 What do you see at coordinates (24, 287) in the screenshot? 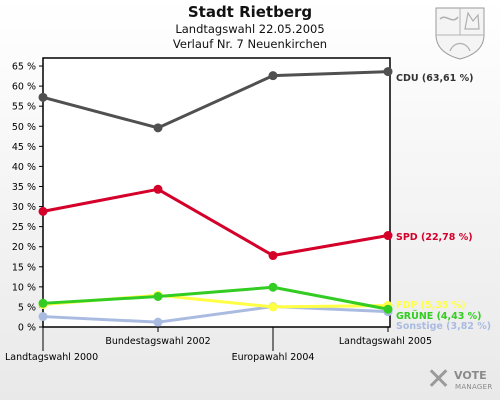
I see `y-tick-label: 10 %` at bounding box center [24, 287].